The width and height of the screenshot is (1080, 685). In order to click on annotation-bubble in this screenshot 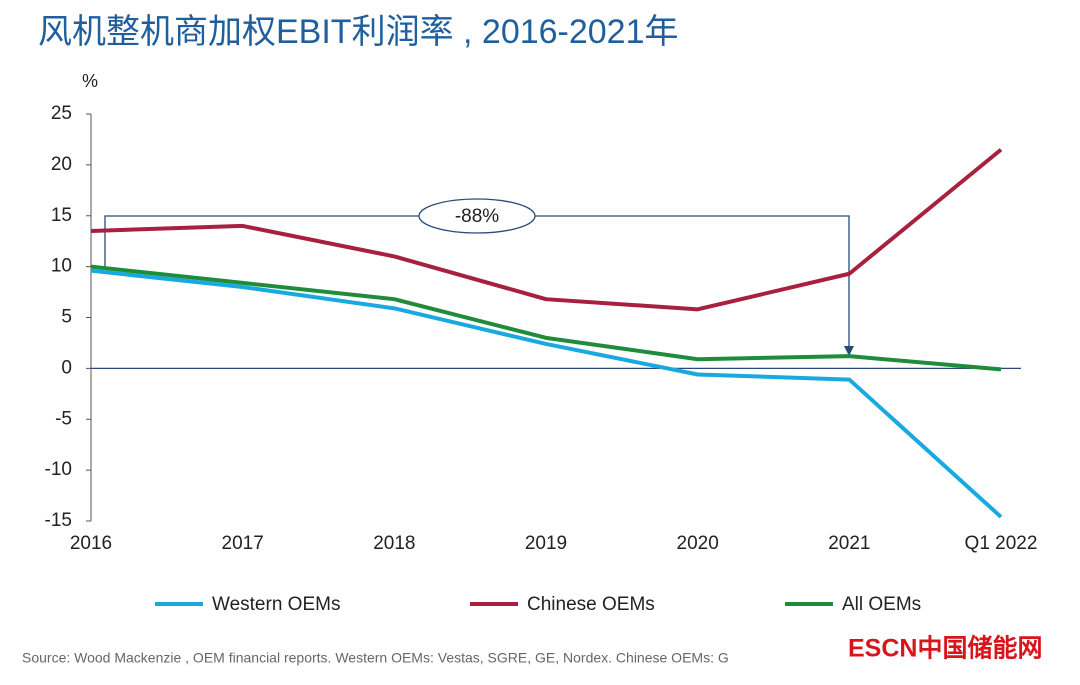, I will do `click(477, 216)`.